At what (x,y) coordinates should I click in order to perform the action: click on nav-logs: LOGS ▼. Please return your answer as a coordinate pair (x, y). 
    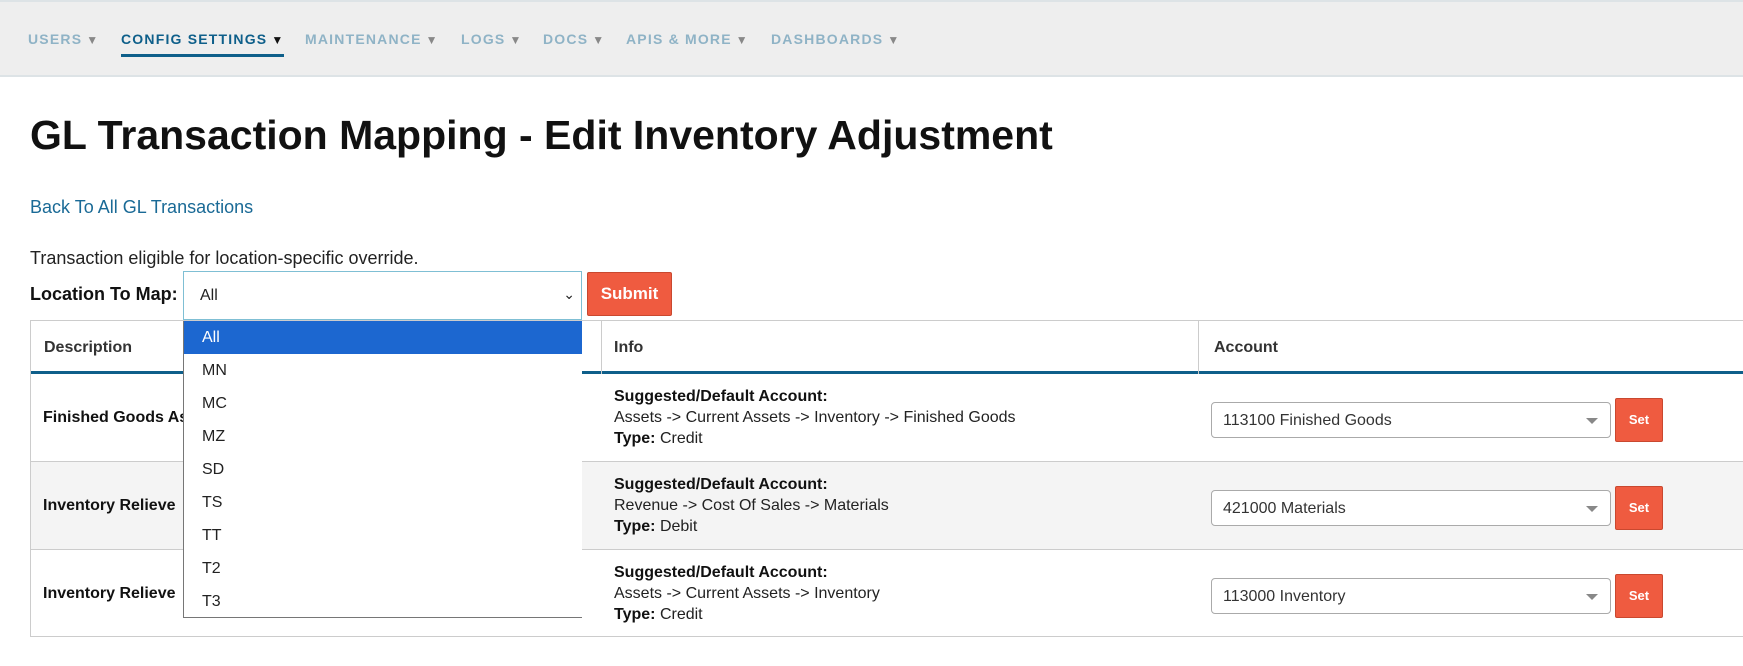
    Looking at the image, I should click on (492, 39).